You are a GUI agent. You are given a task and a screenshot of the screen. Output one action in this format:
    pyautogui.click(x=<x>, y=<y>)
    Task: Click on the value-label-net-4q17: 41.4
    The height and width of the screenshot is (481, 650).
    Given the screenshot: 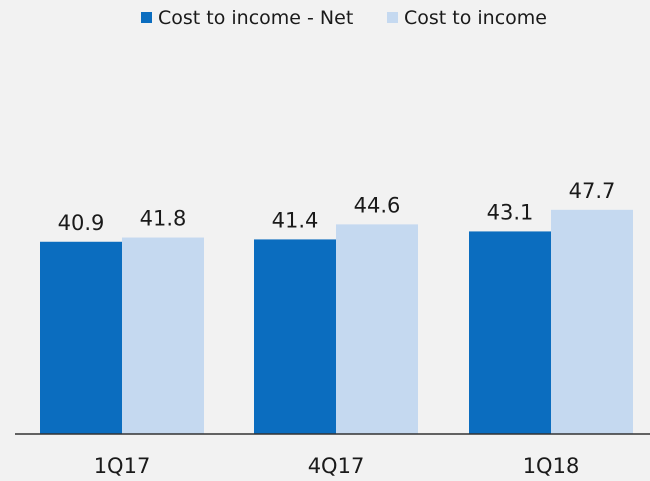 What is the action you would take?
    pyautogui.click(x=295, y=220)
    